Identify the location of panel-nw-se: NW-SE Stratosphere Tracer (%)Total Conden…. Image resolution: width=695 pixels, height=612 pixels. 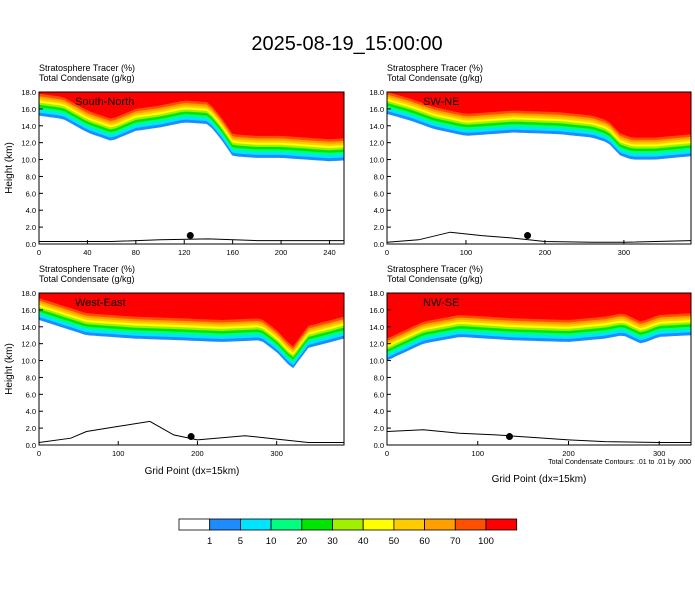
(530, 361).